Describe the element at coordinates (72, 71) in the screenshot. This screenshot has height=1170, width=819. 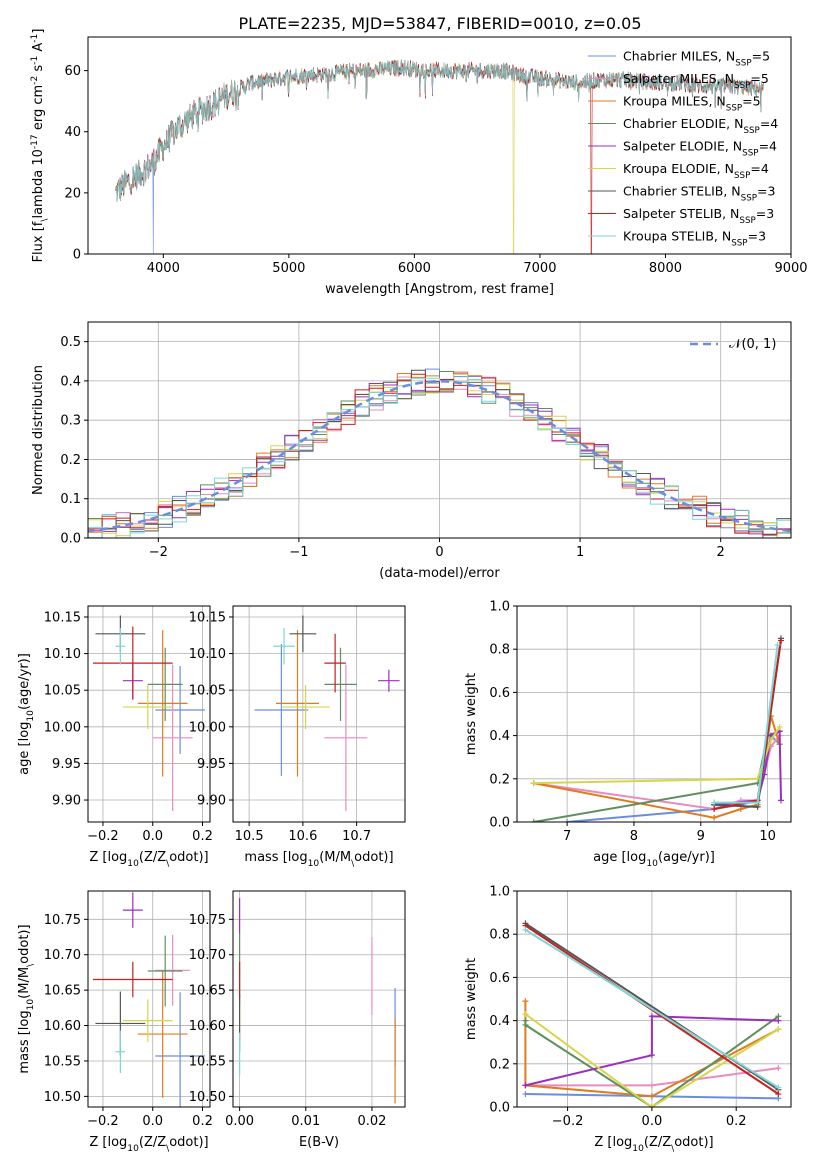
I see `y-tick-label: 60` at that location.